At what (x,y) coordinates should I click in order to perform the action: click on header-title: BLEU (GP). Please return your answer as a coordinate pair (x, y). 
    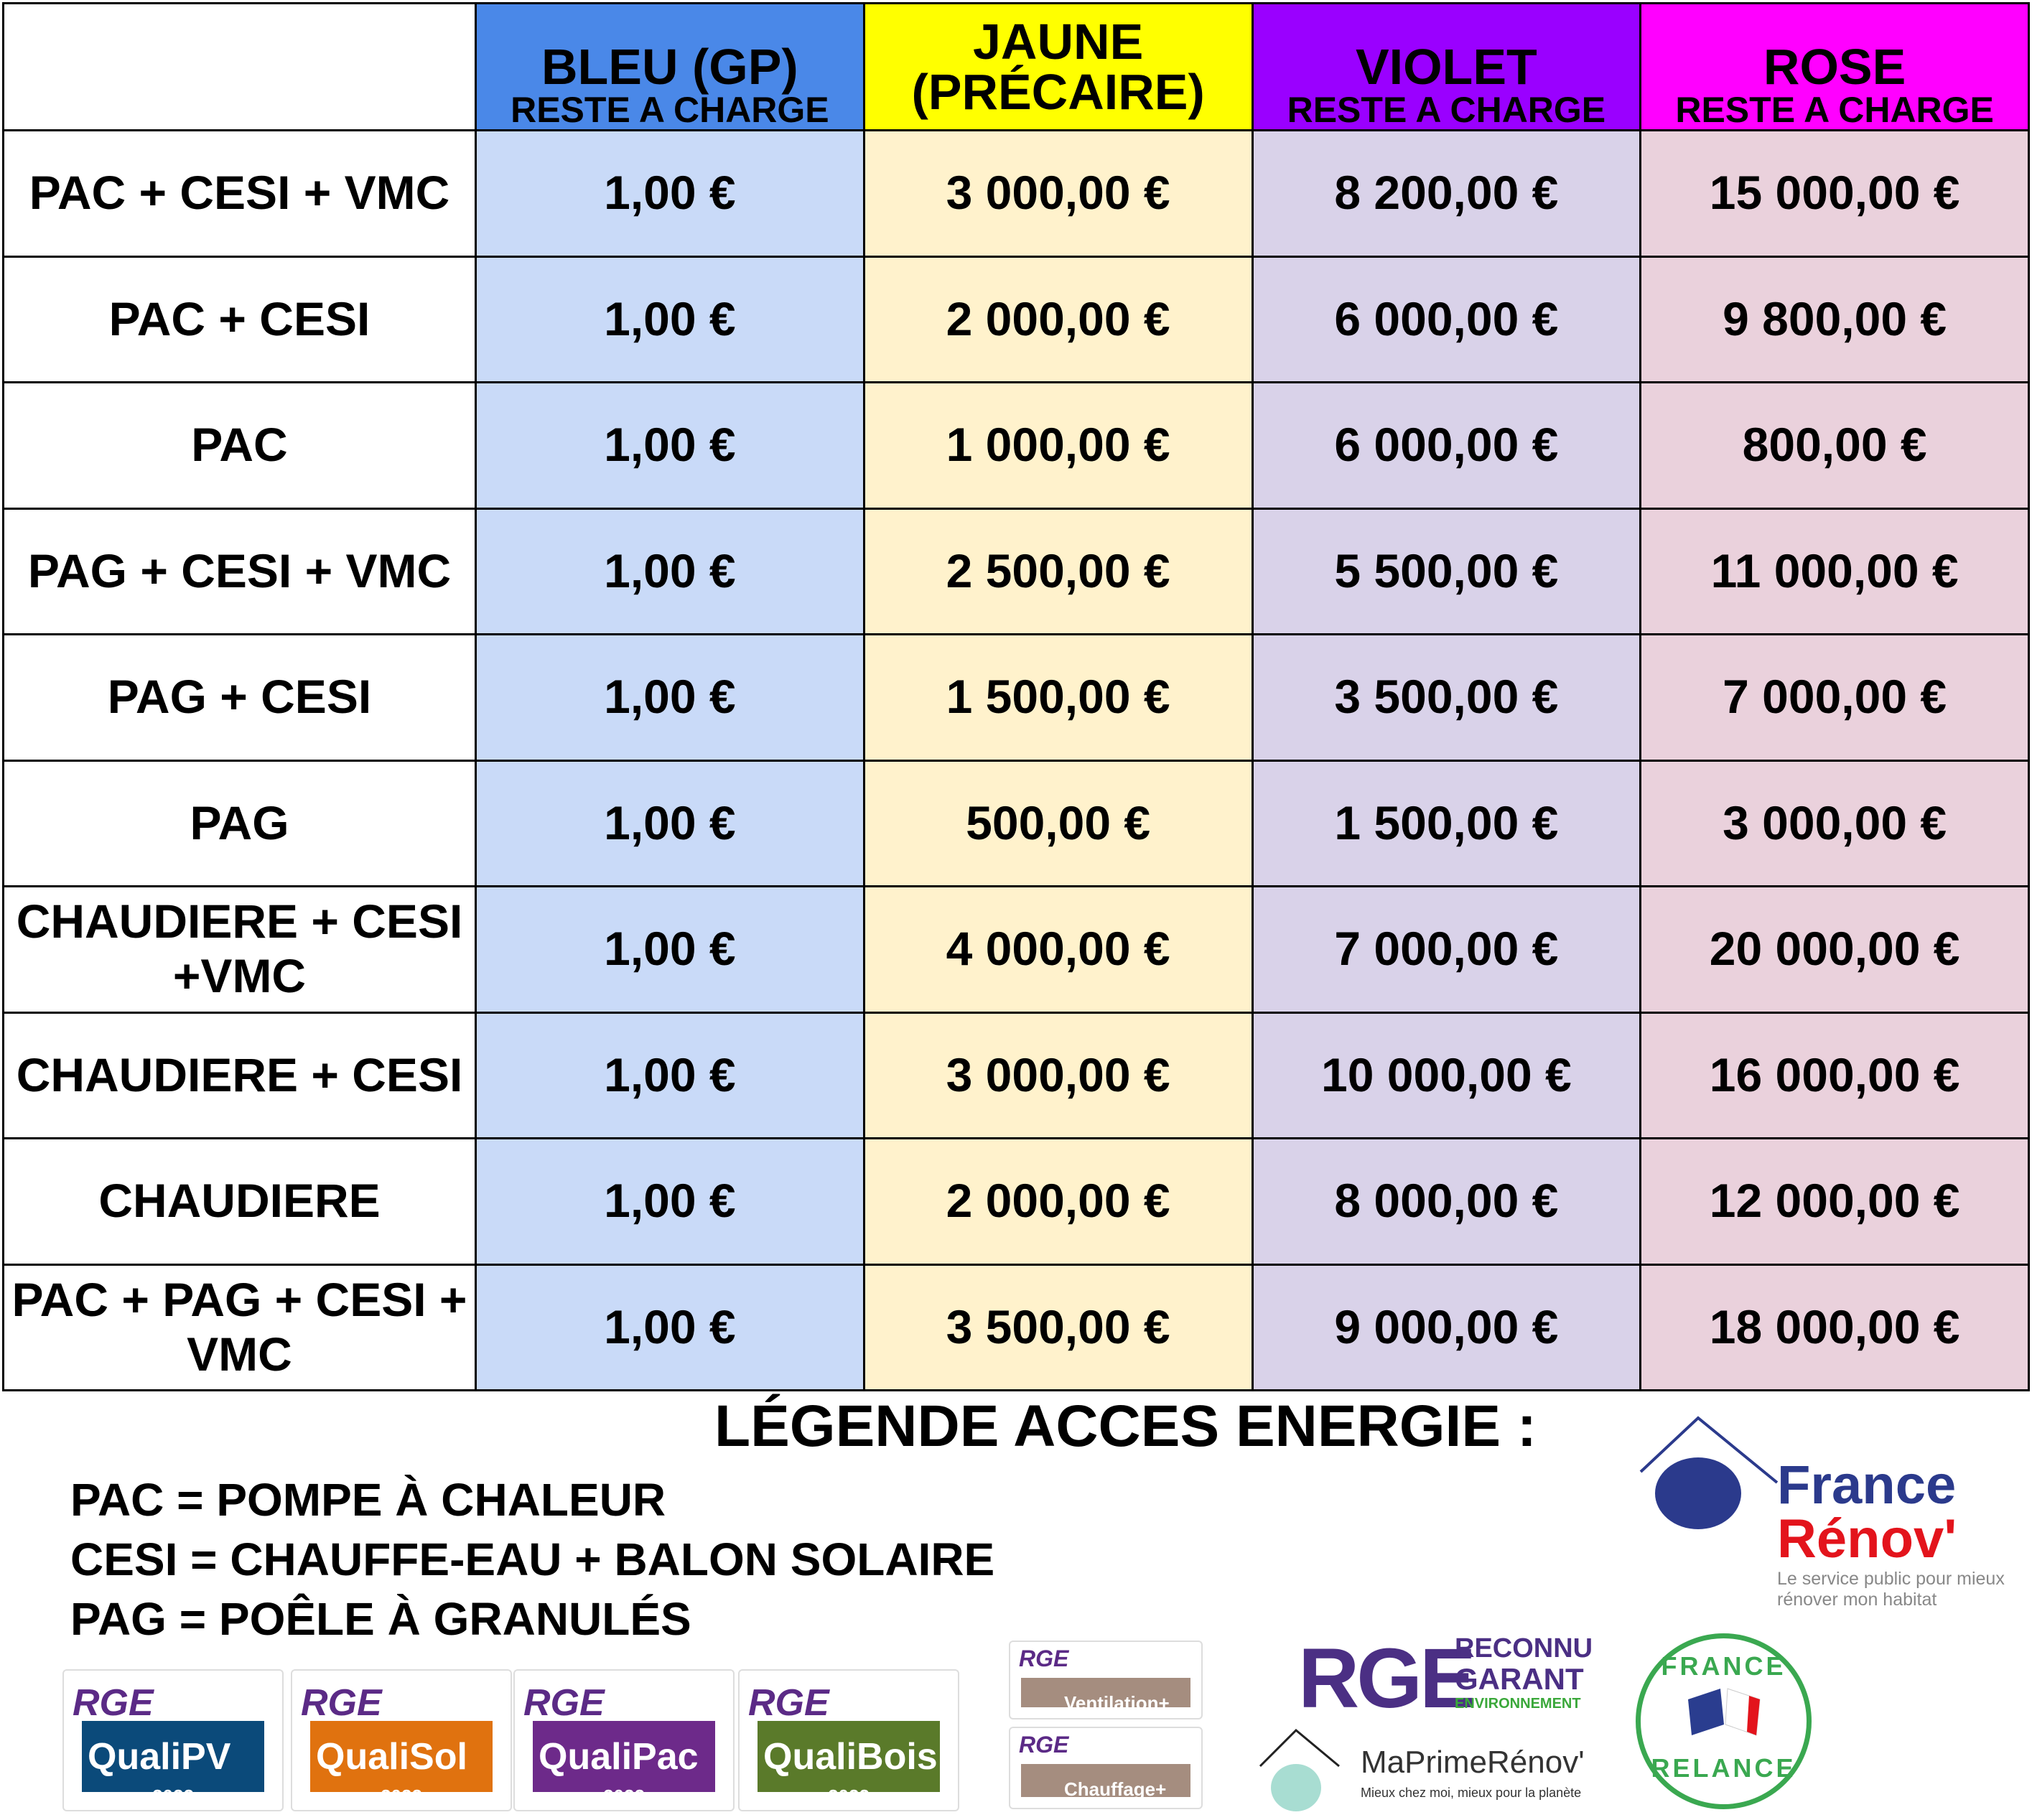
    Looking at the image, I should click on (669, 67).